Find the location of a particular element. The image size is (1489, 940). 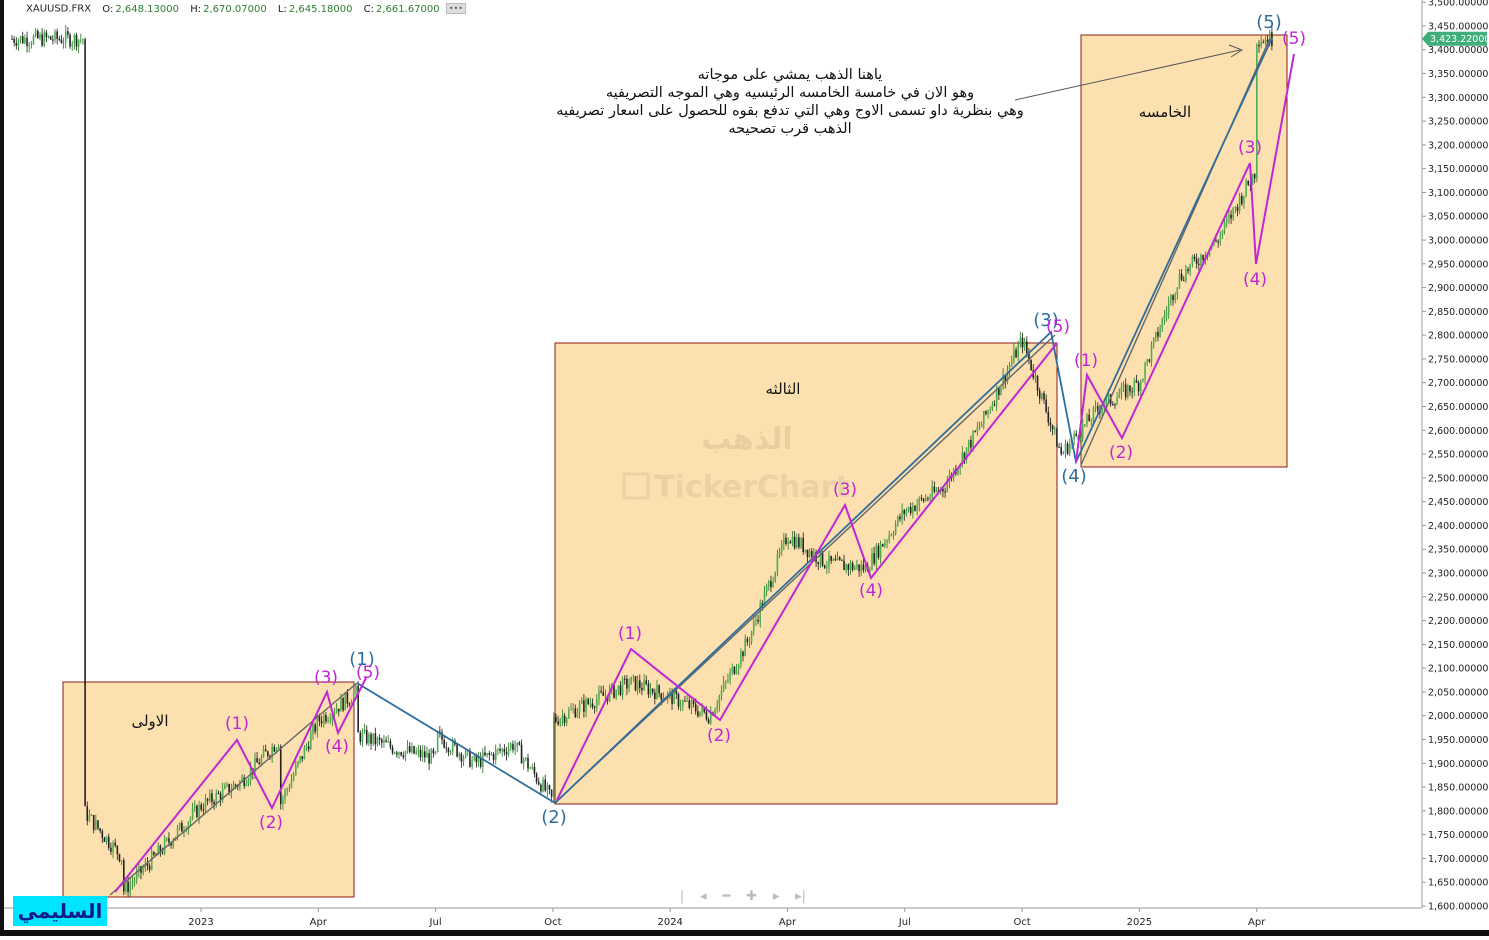

wave-box is located at coordinates (1184, 251).